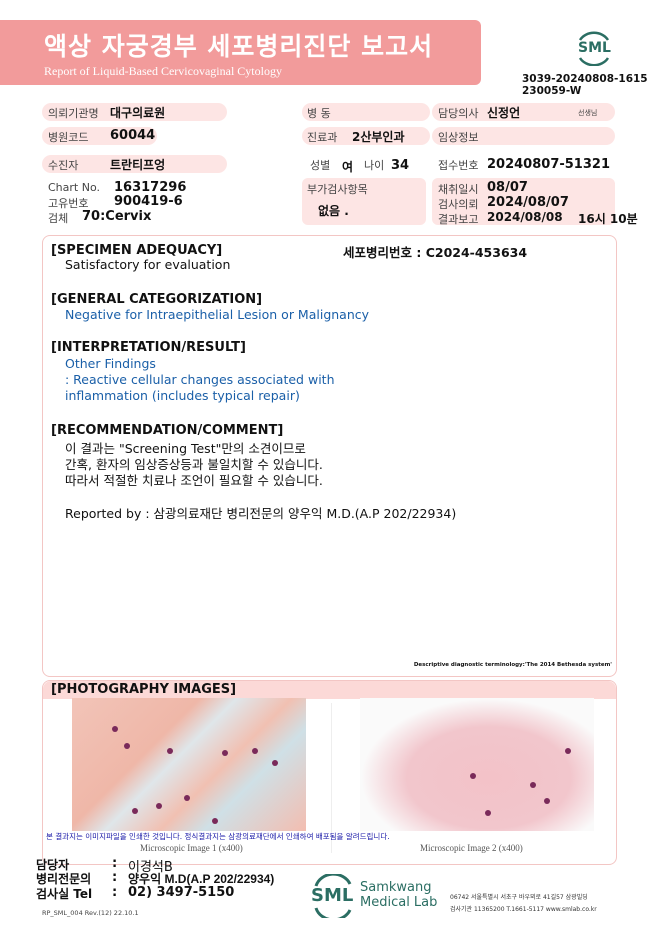  Describe the element at coordinates (150, 867) in the screenshot. I see `staff: 이경석B` at that location.